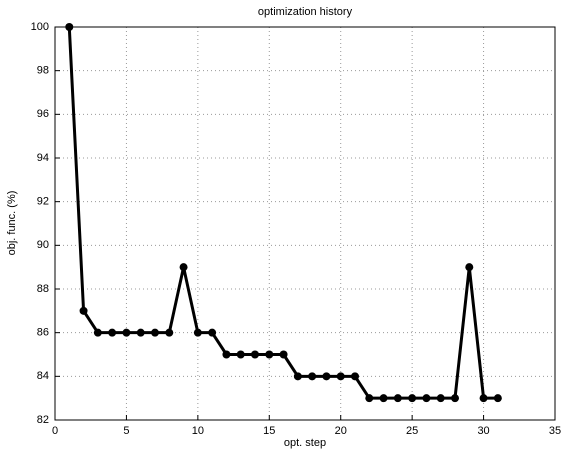  I want to click on x-tick-label: 15, so click(269, 431).